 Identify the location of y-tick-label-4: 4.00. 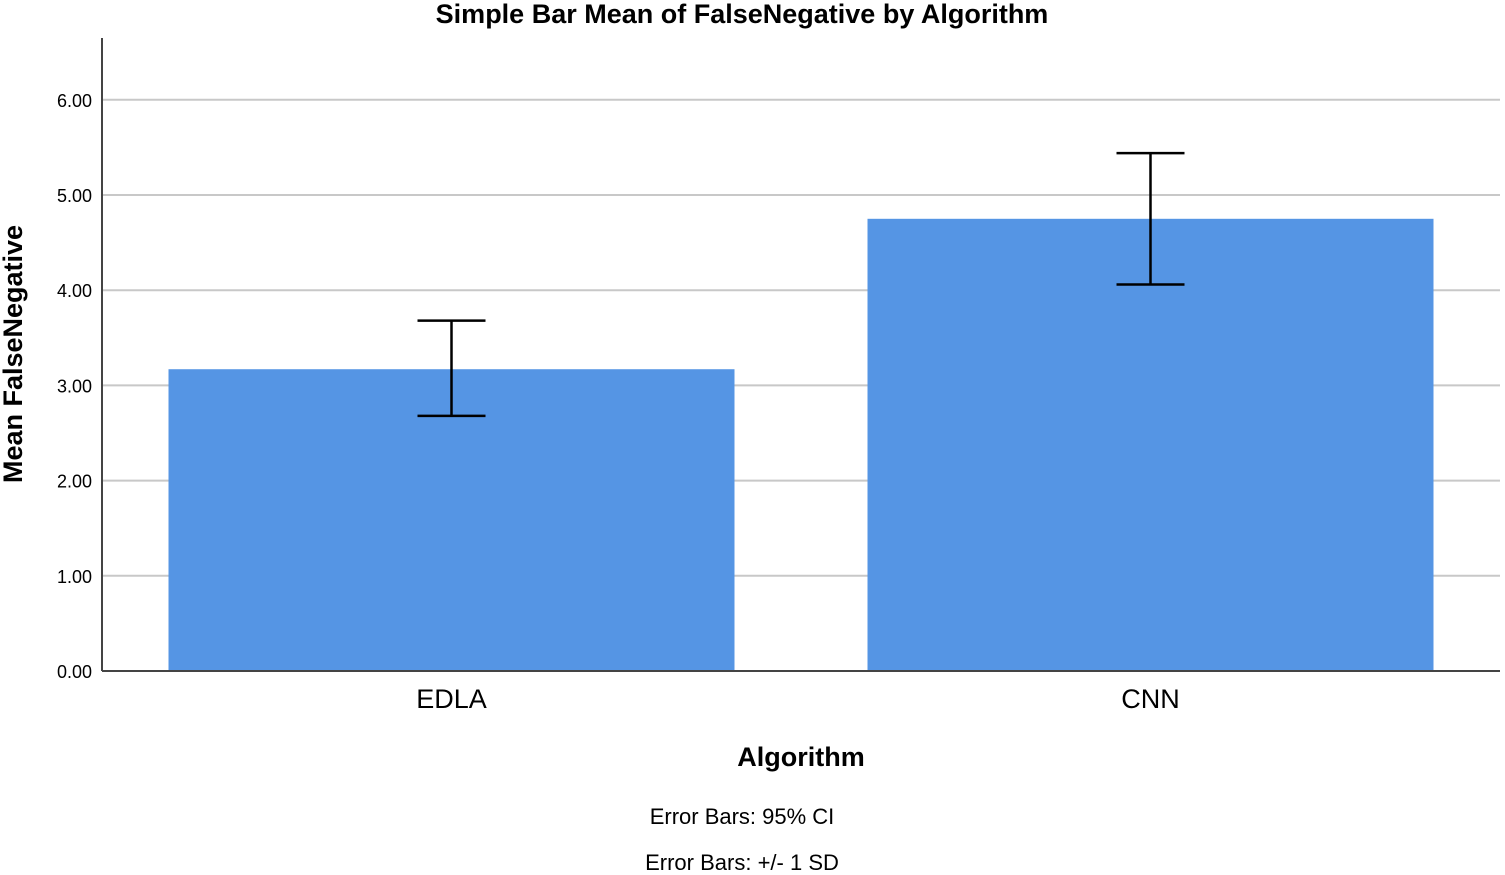
(74, 291).